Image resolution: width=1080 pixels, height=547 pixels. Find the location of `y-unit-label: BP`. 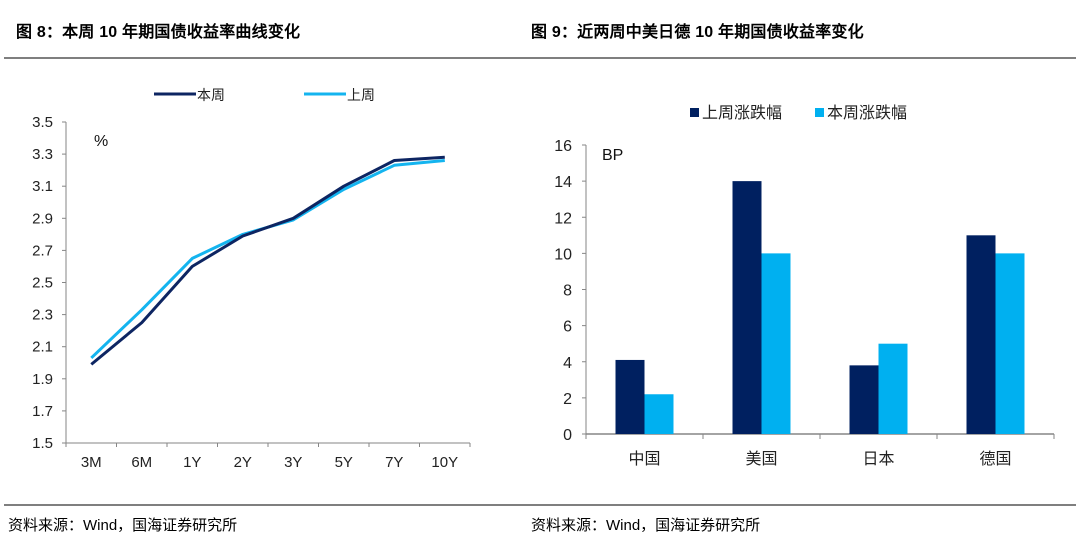

y-unit-label: BP is located at coordinates (612, 155).